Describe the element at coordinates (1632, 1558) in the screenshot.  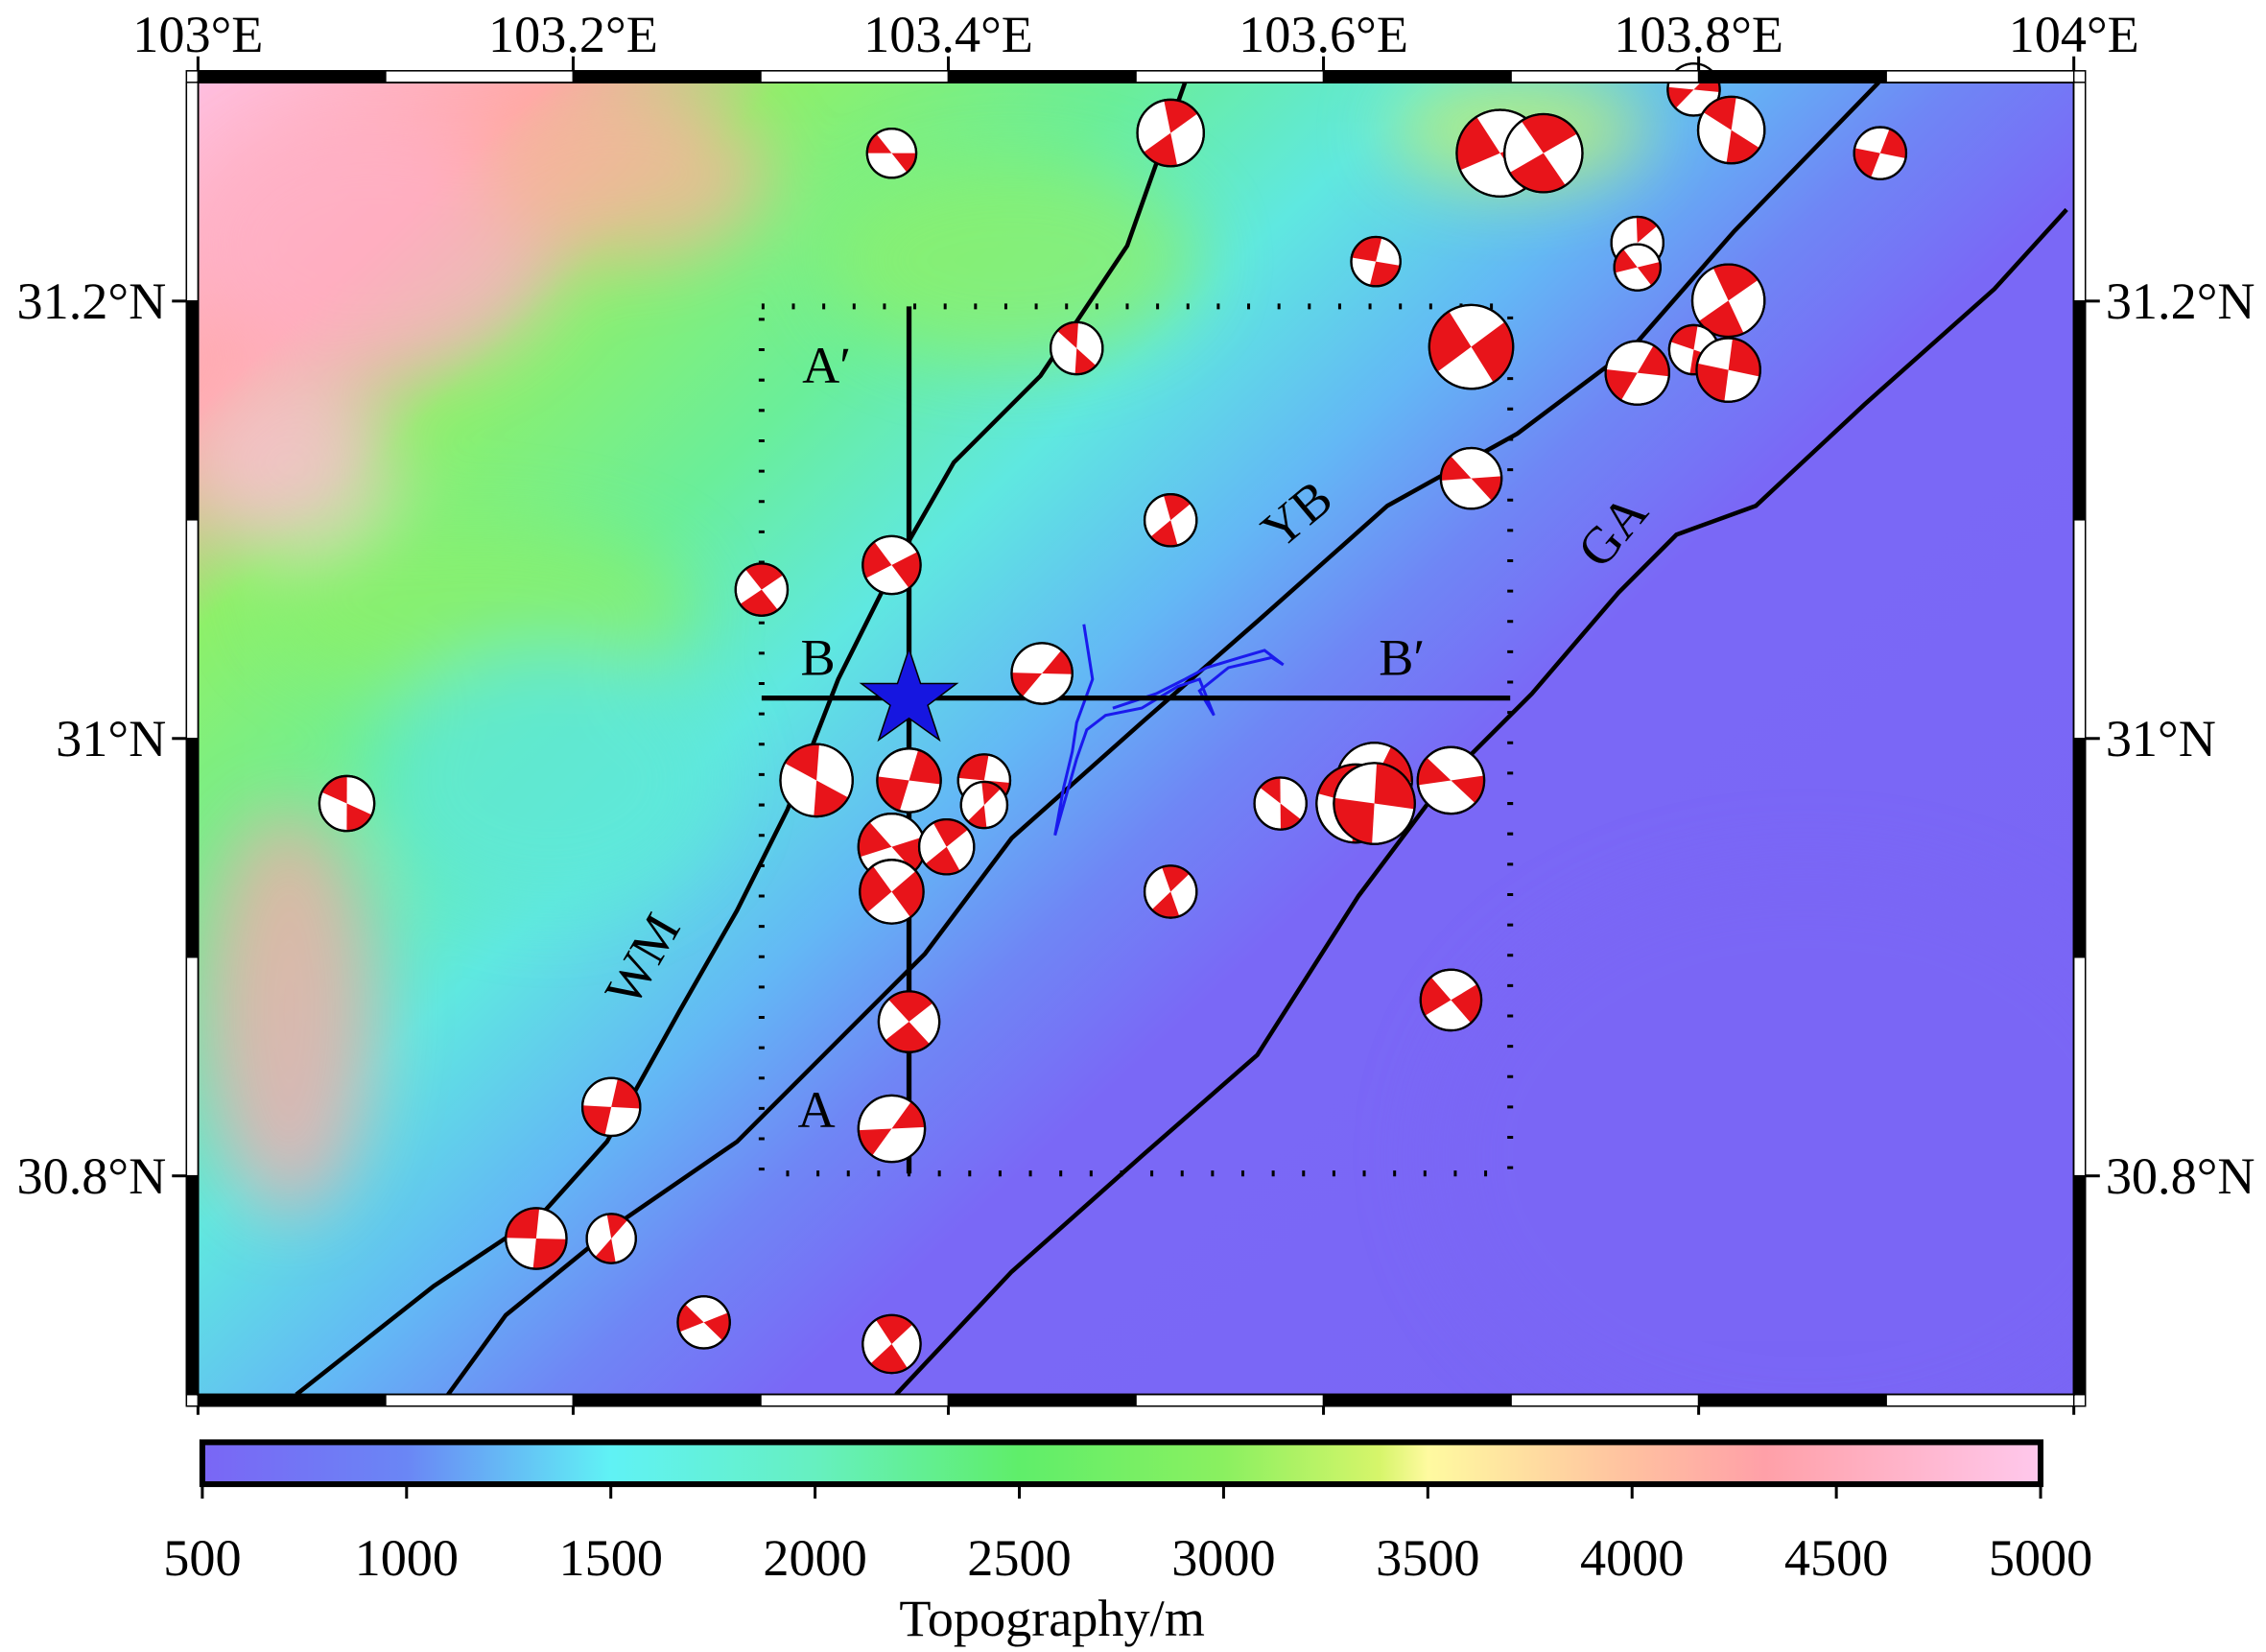
I see `colorbar-tick-label: 4000` at that location.